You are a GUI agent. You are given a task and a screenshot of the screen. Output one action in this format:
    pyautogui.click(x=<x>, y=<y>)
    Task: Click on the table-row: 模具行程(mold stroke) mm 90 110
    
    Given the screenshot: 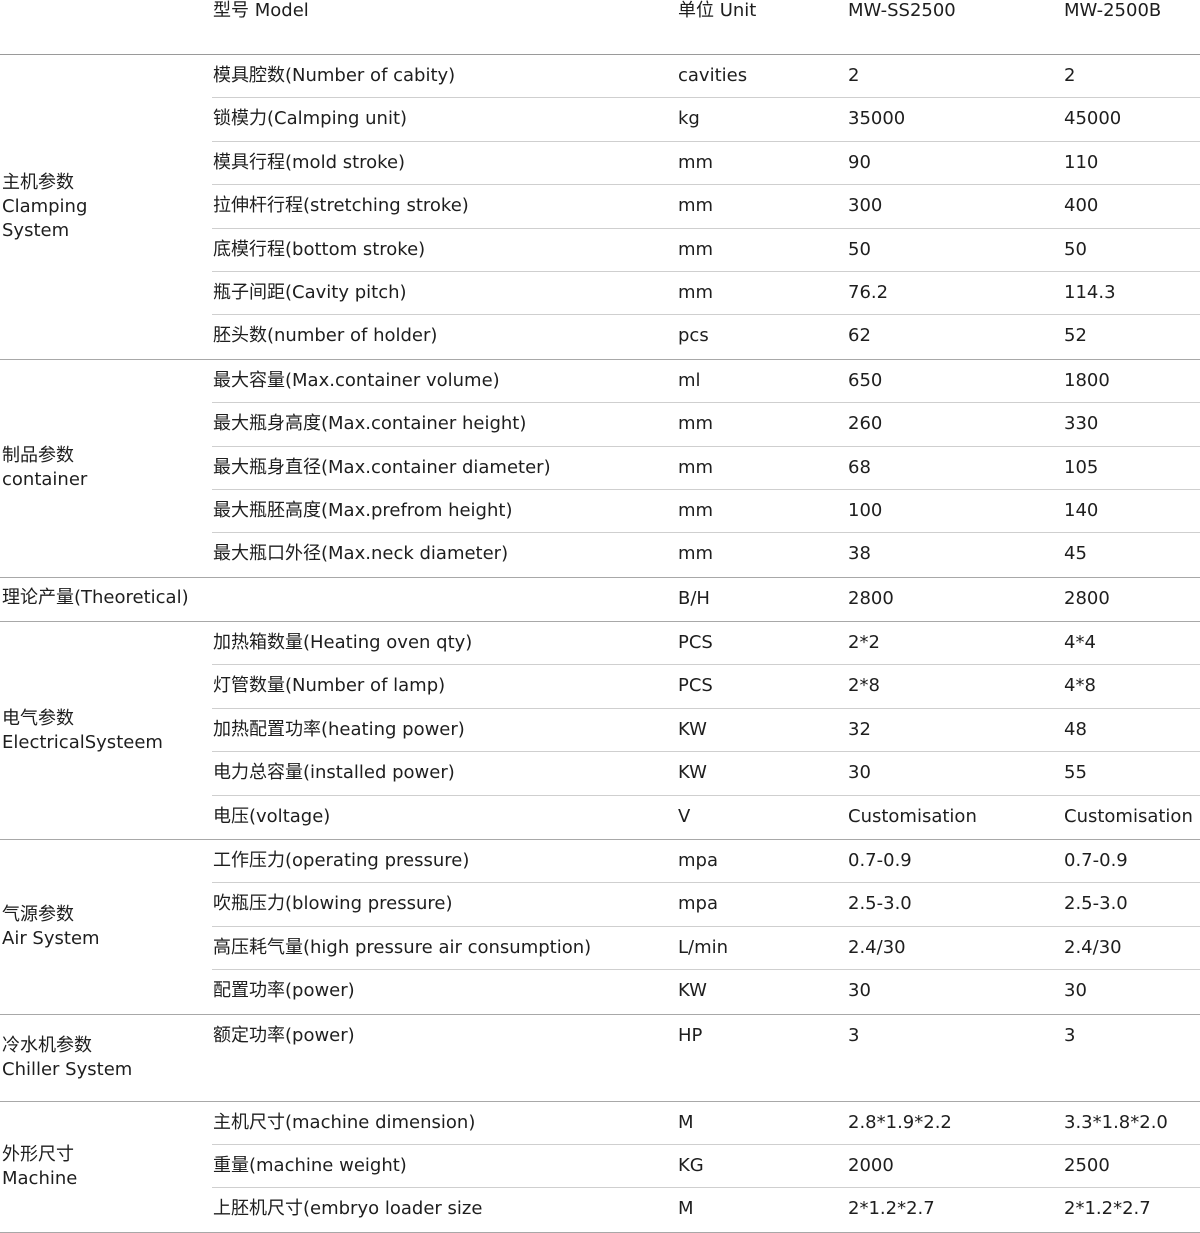 What is the action you would take?
    pyautogui.click(x=706, y=164)
    